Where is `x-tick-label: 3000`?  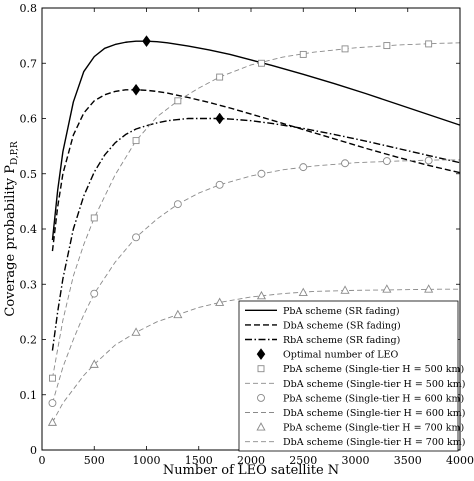 x-tick-label: 3000 is located at coordinates (356, 460).